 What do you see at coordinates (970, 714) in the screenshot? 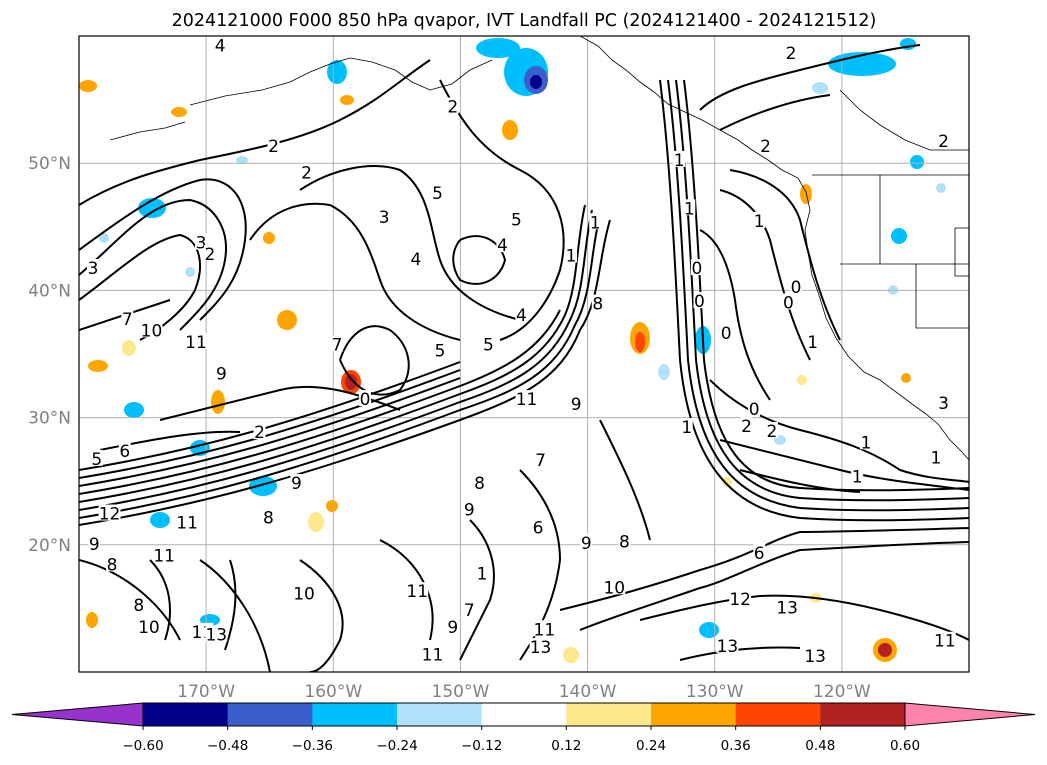
I see `colorbar-extend-high` at bounding box center [970, 714].